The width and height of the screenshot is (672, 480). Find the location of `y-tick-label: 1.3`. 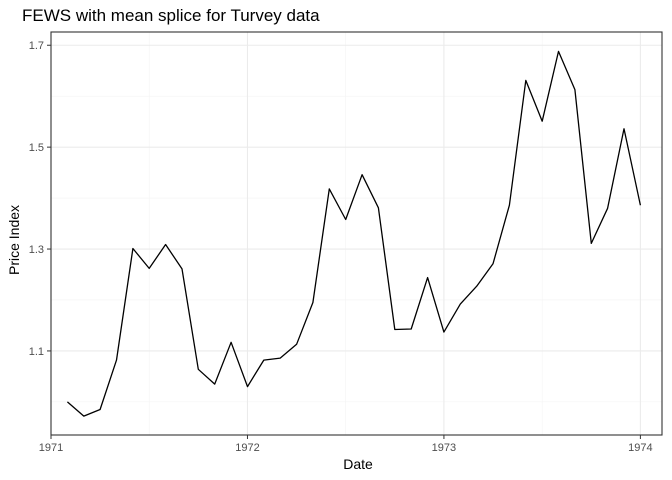

y-tick-label: 1.3 is located at coordinates (36, 250).